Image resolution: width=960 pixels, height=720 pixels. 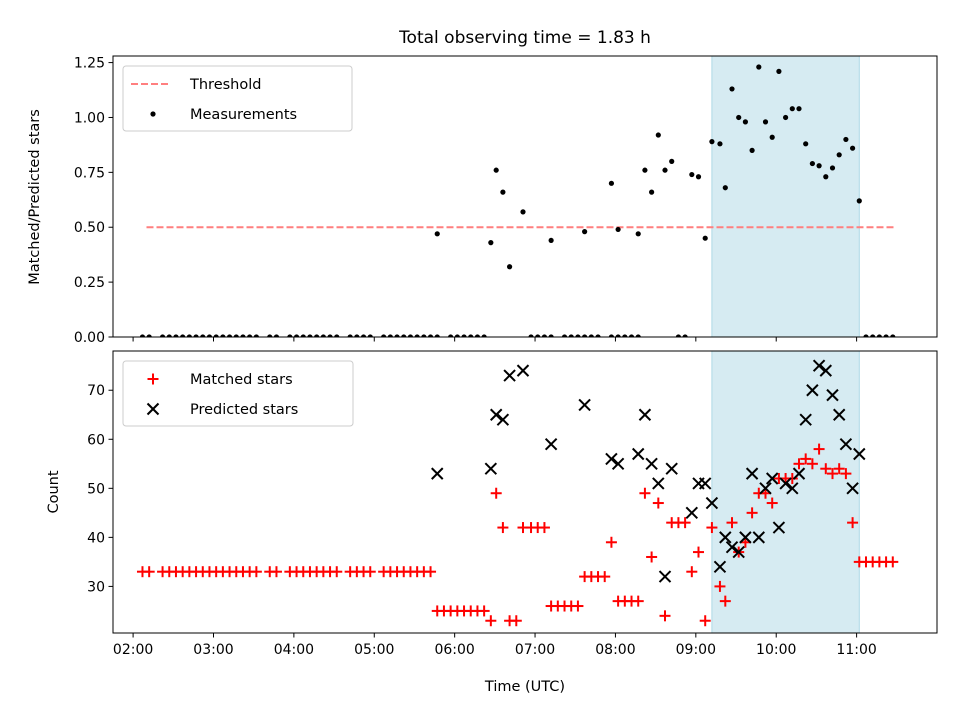 What do you see at coordinates (696, 650) in the screenshot?
I see `x-tick-label: 09:00` at bounding box center [696, 650].